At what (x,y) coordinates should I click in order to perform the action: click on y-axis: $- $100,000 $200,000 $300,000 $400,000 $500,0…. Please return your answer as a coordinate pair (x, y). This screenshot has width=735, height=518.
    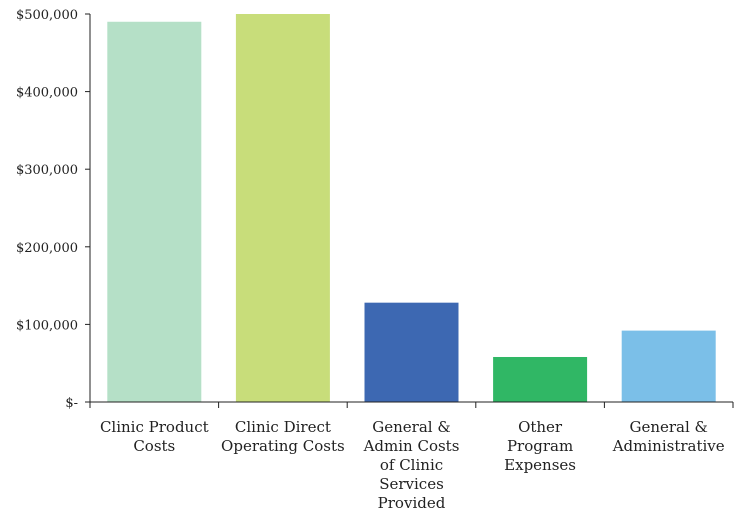
    Looking at the image, I should click on (53, 209).